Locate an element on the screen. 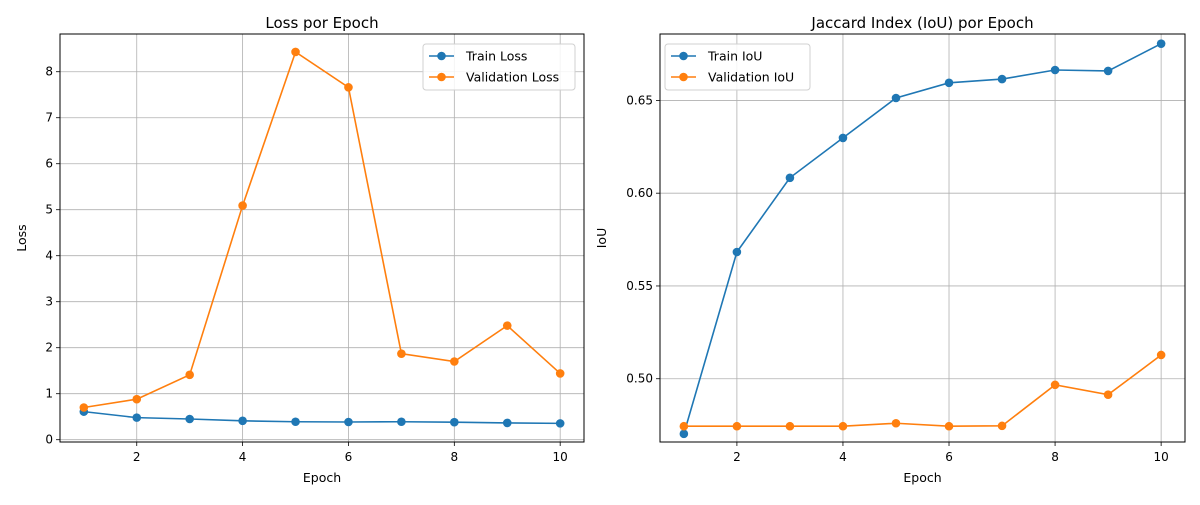  iou-legend: Train IoU Validation IoU is located at coordinates (737, 67).